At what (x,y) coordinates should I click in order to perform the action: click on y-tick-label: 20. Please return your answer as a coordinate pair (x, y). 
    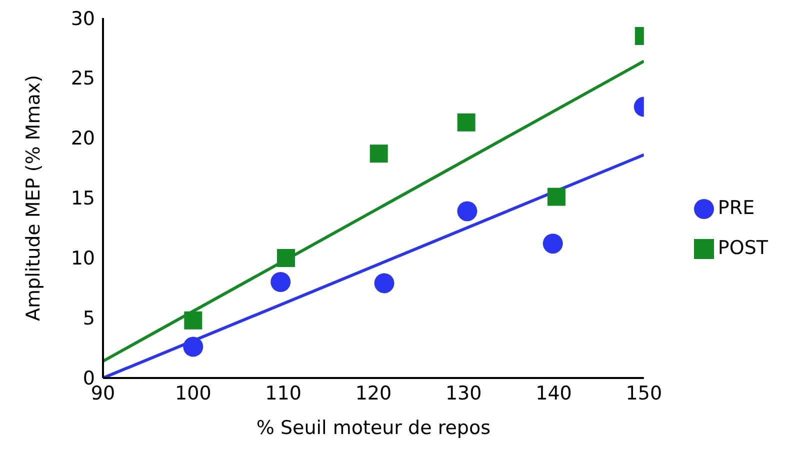
    Looking at the image, I should click on (82, 139).